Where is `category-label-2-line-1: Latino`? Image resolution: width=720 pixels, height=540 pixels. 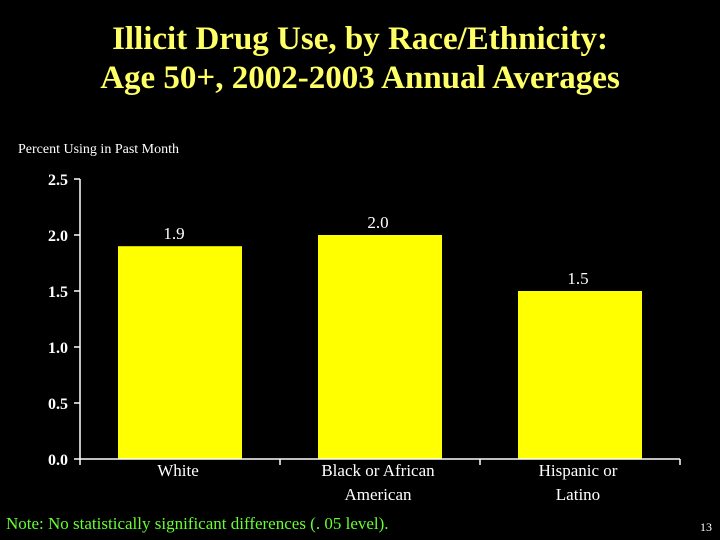
category-label-2-line-1: Latino is located at coordinates (578, 494).